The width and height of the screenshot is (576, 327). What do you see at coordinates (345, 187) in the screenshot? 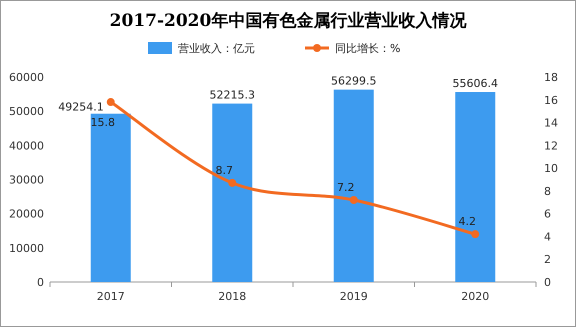
I see `data-label: 7.2` at bounding box center [345, 187].